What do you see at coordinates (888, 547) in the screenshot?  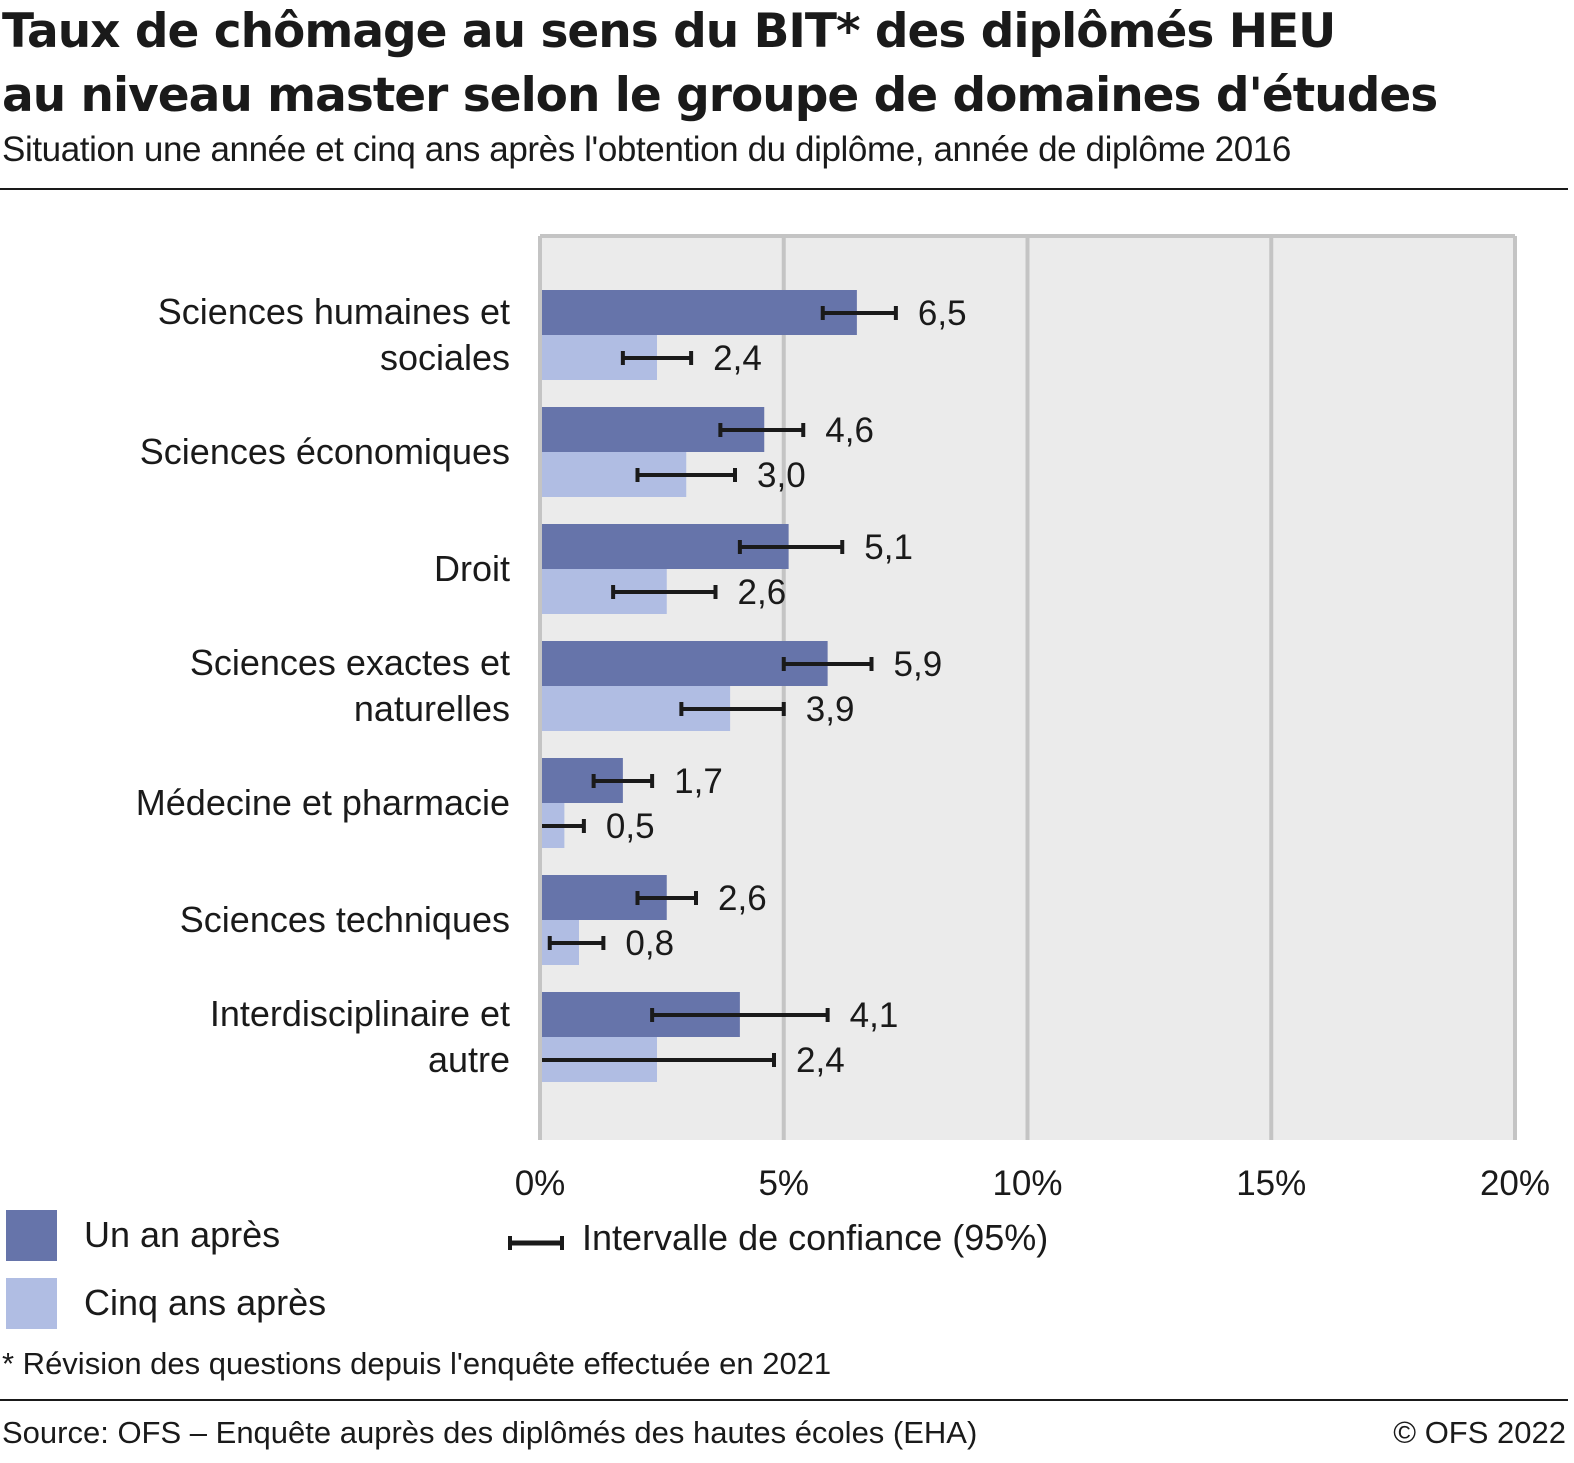 I see `value-label-0-2: 5,1` at bounding box center [888, 547].